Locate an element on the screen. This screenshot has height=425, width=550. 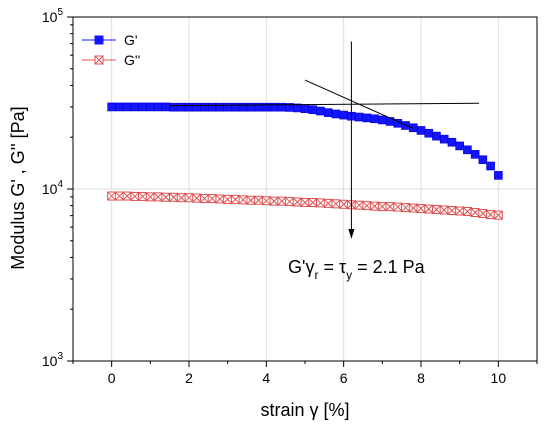
x-tick-label: 0 is located at coordinates (112, 378).